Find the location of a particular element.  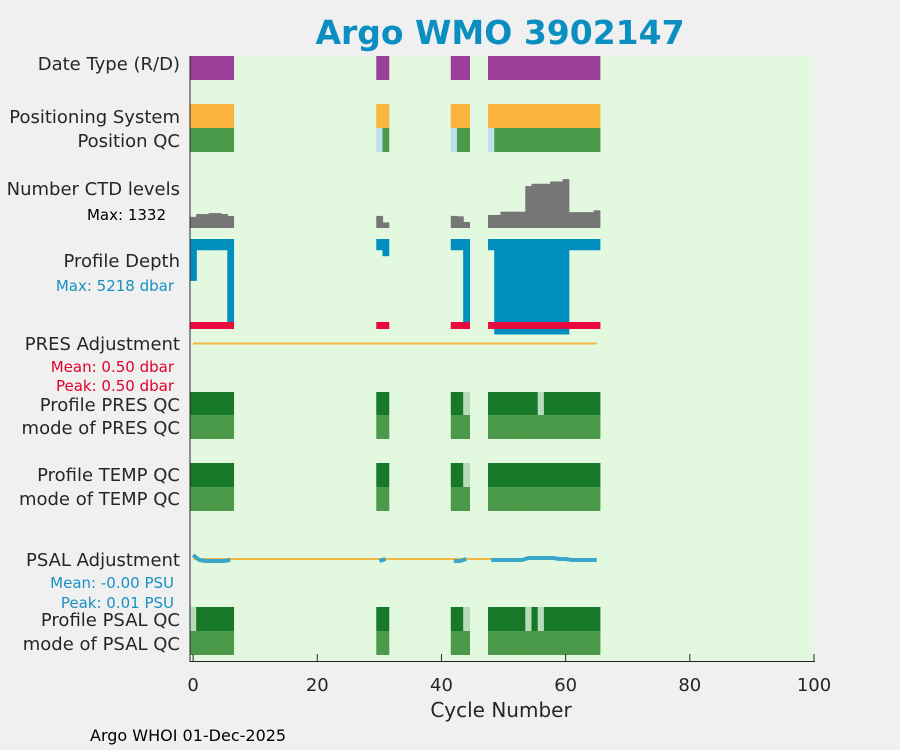

ctd-max-annotation: Max: 1332 is located at coordinates (126, 215).